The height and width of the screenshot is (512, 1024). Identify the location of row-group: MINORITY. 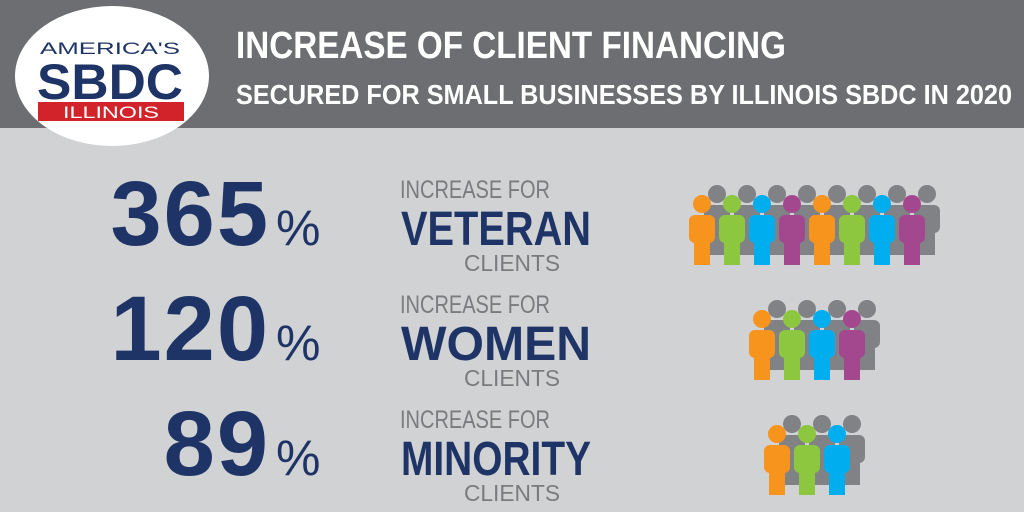
(496, 459).